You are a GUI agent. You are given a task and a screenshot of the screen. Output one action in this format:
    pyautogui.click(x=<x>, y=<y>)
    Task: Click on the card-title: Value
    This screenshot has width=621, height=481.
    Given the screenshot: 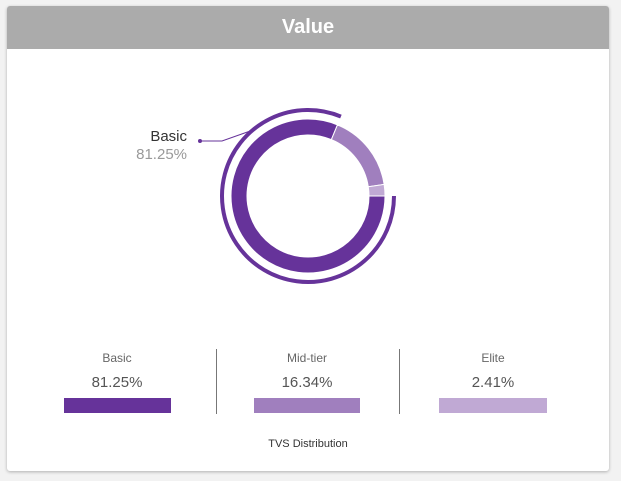 What is the action you would take?
    pyautogui.click(x=308, y=27)
    